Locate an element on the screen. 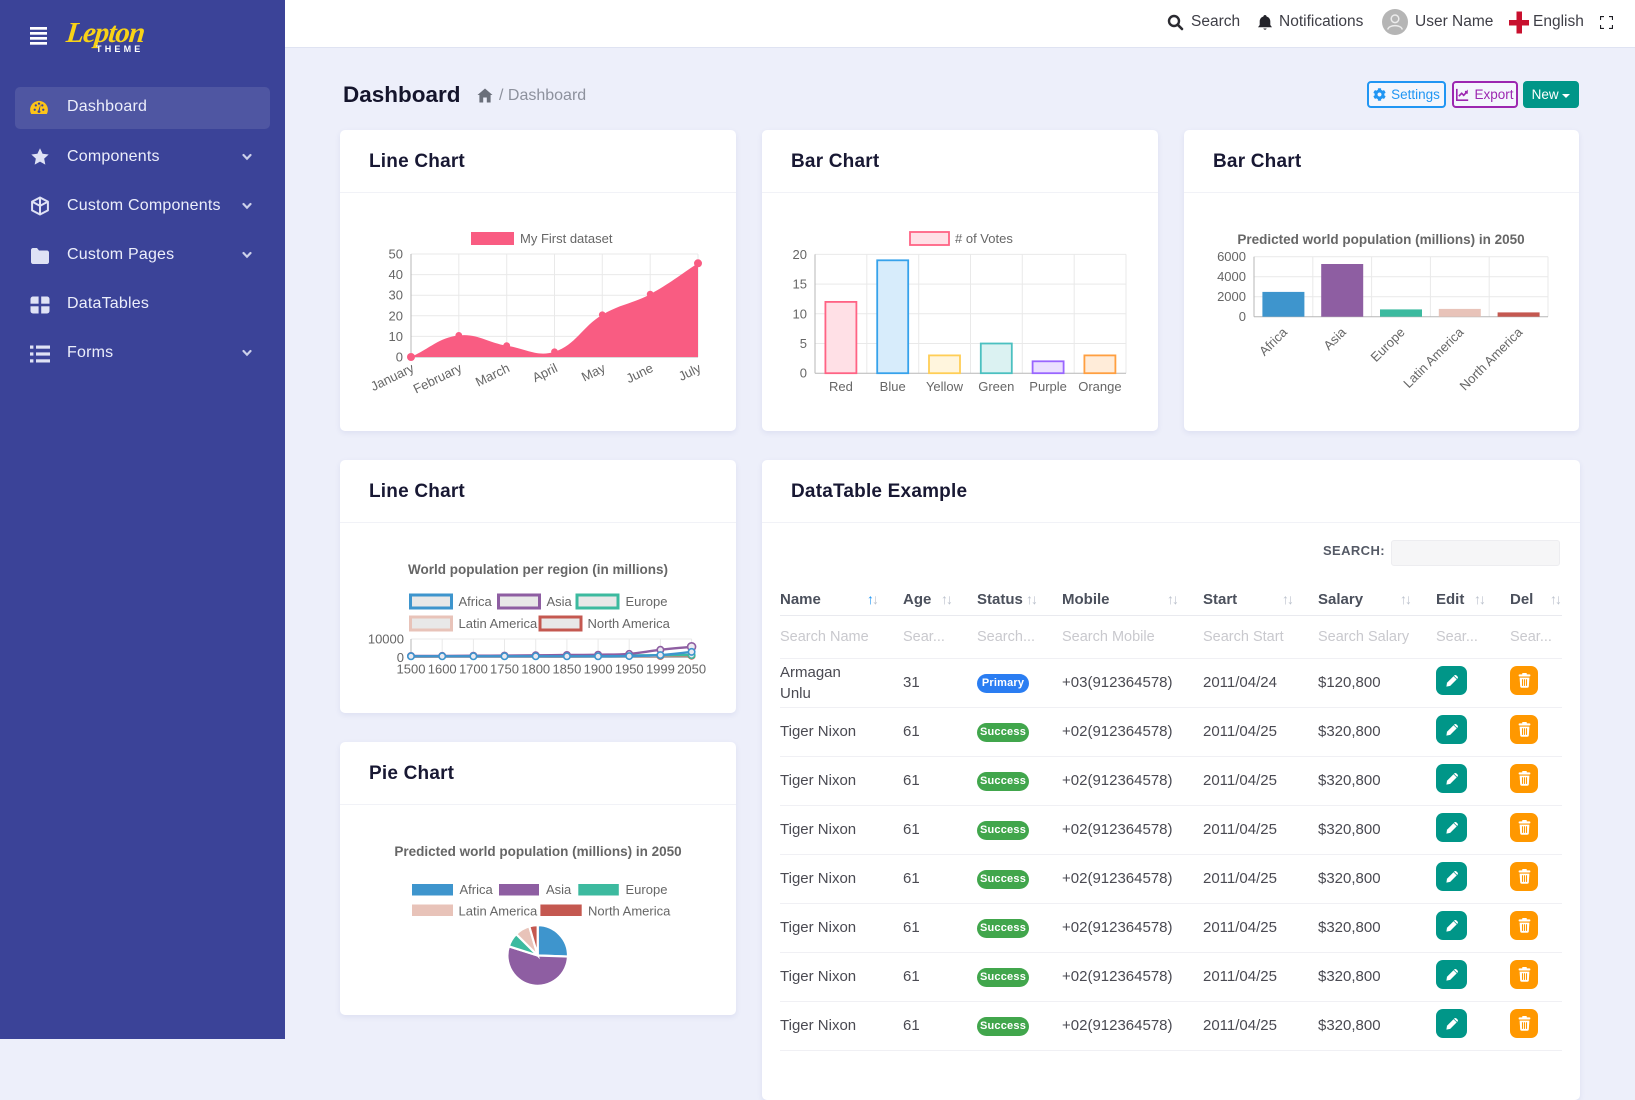 This screenshot has width=1635, height=1100. svg-text: Orange is located at coordinates (1099, 386).